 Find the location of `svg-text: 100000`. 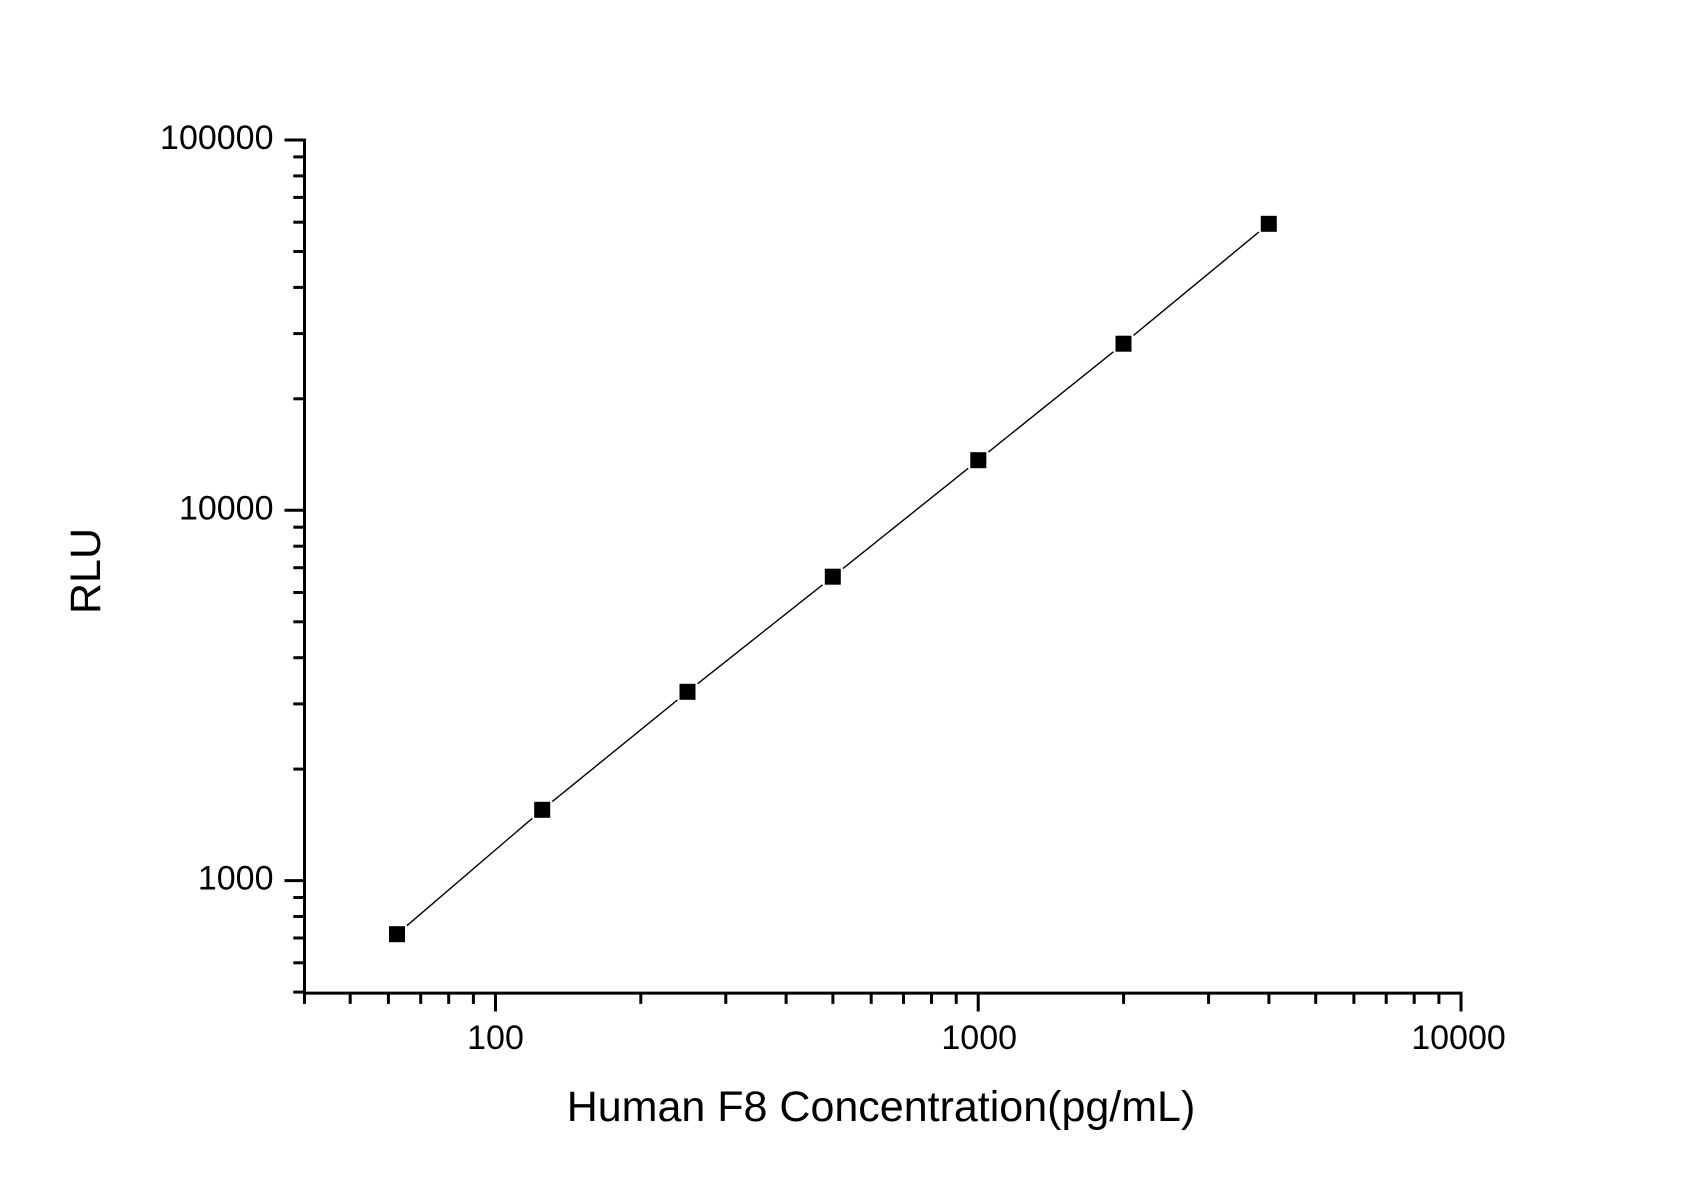

svg-text: 100000 is located at coordinates (216, 138).